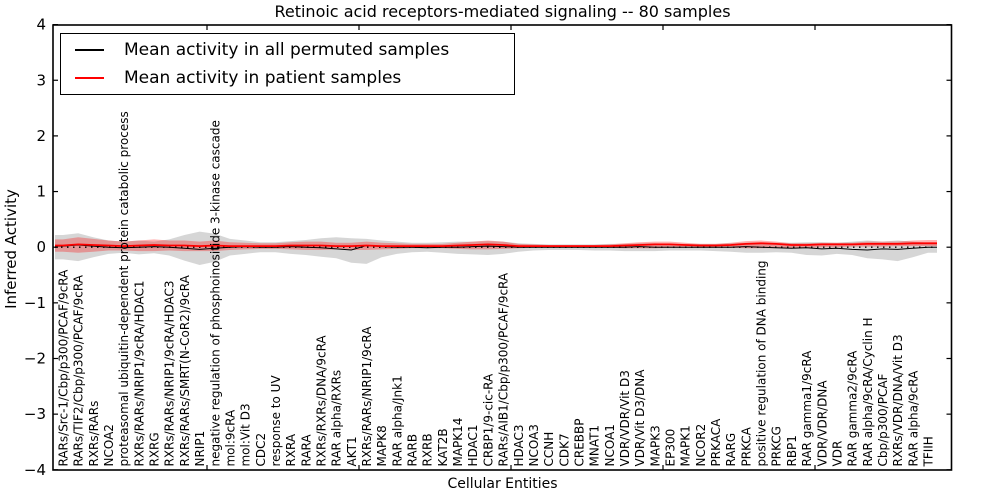  What do you see at coordinates (94, 434) in the screenshot?
I see `x-tick-label: RXRs/RARs` at bounding box center [94, 434].